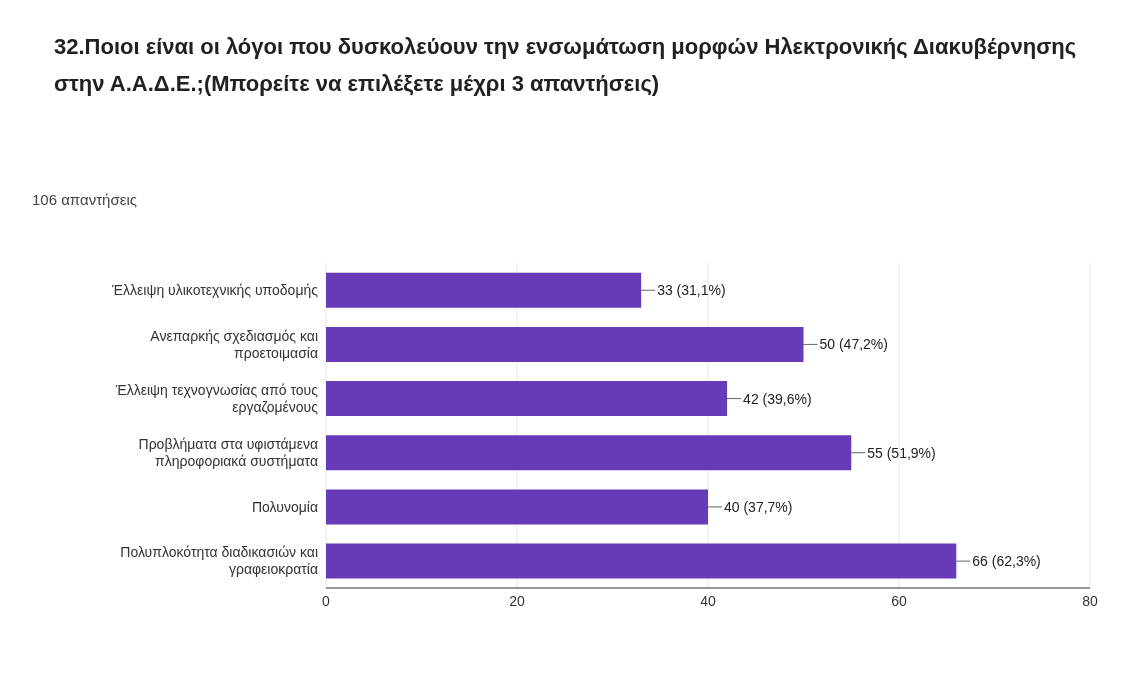 The width and height of the screenshot is (1135, 675). What do you see at coordinates (777, 398) in the screenshot?
I see `data-label: 42 (39,6%)` at bounding box center [777, 398].